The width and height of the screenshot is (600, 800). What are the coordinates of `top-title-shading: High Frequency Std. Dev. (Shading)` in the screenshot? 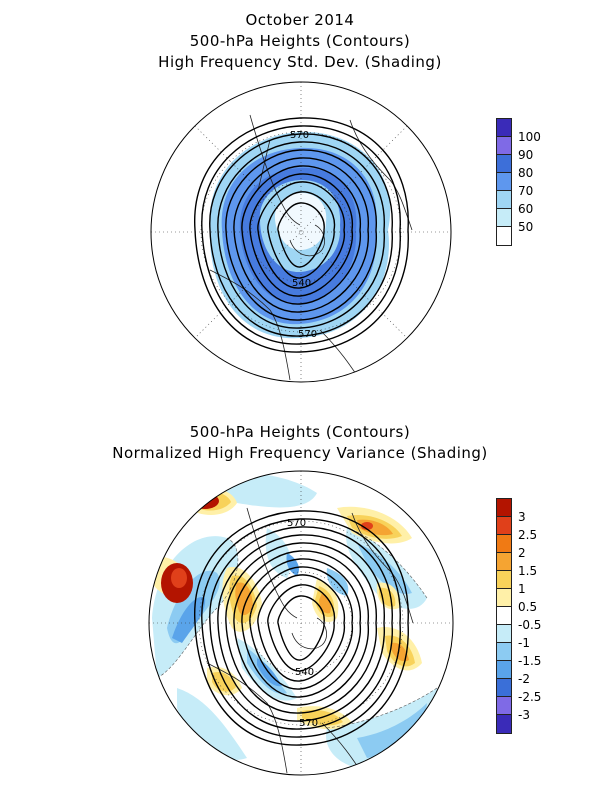 It's located at (300, 62).